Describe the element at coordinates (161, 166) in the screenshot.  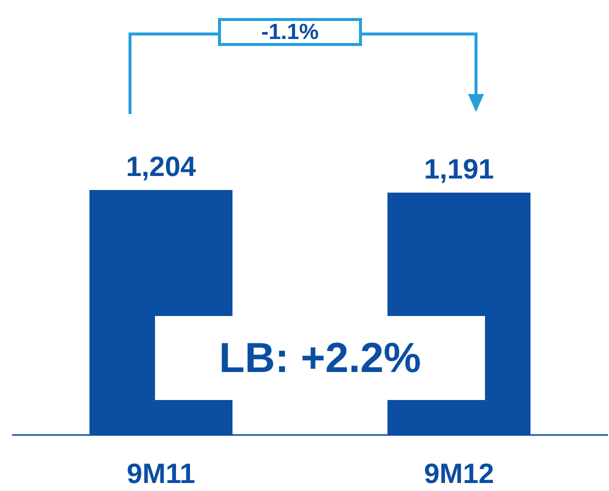
I see `data-label: 1,204` at that location.